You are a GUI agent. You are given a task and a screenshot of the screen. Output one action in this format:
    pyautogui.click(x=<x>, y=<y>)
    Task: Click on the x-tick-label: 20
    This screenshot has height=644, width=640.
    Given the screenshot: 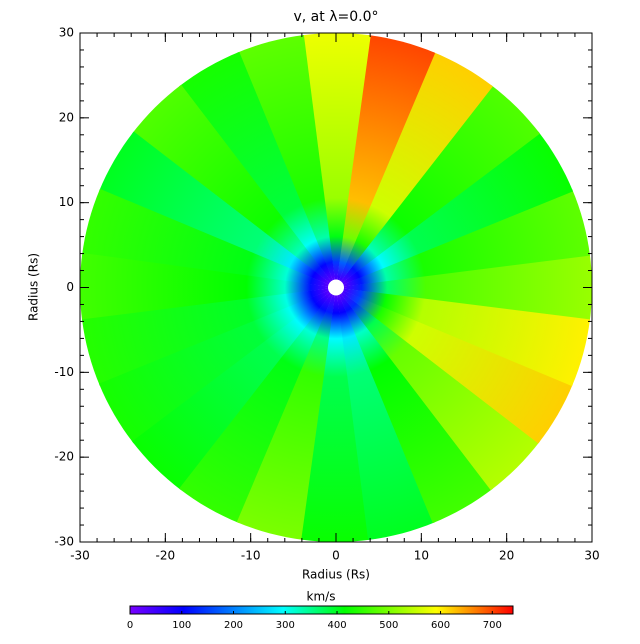 What is the action you would take?
    pyautogui.click(x=506, y=556)
    